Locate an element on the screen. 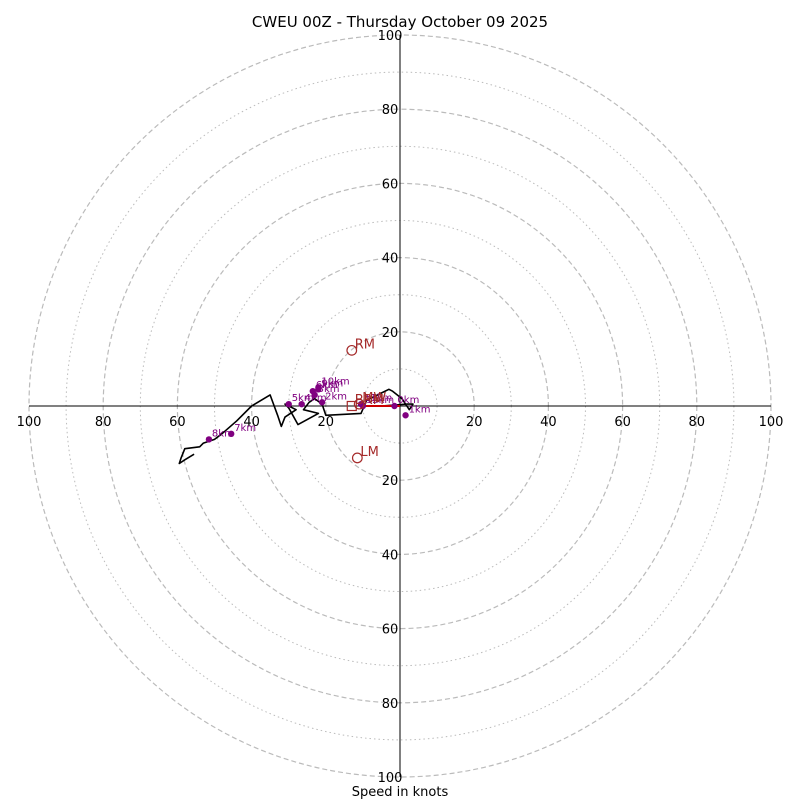  tick-label-top-100: 100 is located at coordinates (390, 36).